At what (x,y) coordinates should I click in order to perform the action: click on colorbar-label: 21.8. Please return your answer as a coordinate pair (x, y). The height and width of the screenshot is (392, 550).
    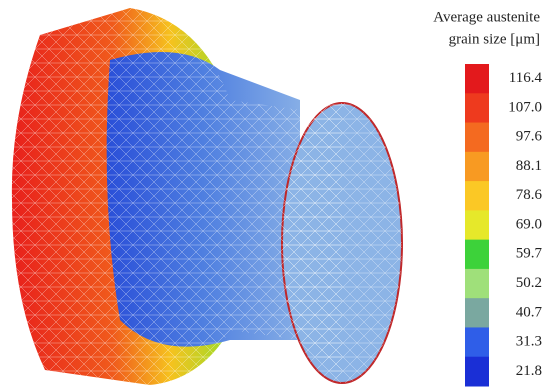
    Looking at the image, I should click on (529, 371).